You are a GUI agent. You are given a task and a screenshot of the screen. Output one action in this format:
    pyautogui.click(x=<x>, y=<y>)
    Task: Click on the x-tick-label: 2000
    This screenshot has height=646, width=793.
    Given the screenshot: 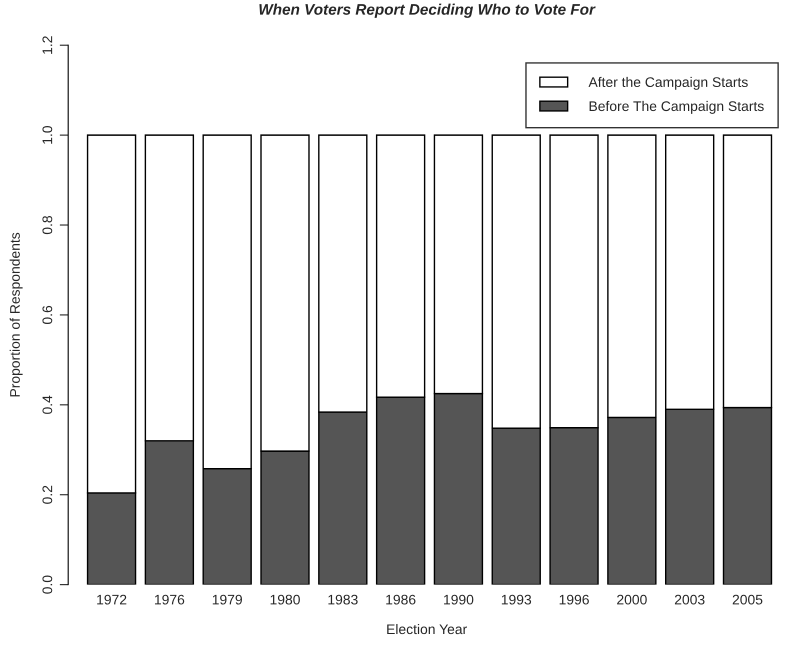 What is the action you would take?
    pyautogui.click(x=632, y=599)
    